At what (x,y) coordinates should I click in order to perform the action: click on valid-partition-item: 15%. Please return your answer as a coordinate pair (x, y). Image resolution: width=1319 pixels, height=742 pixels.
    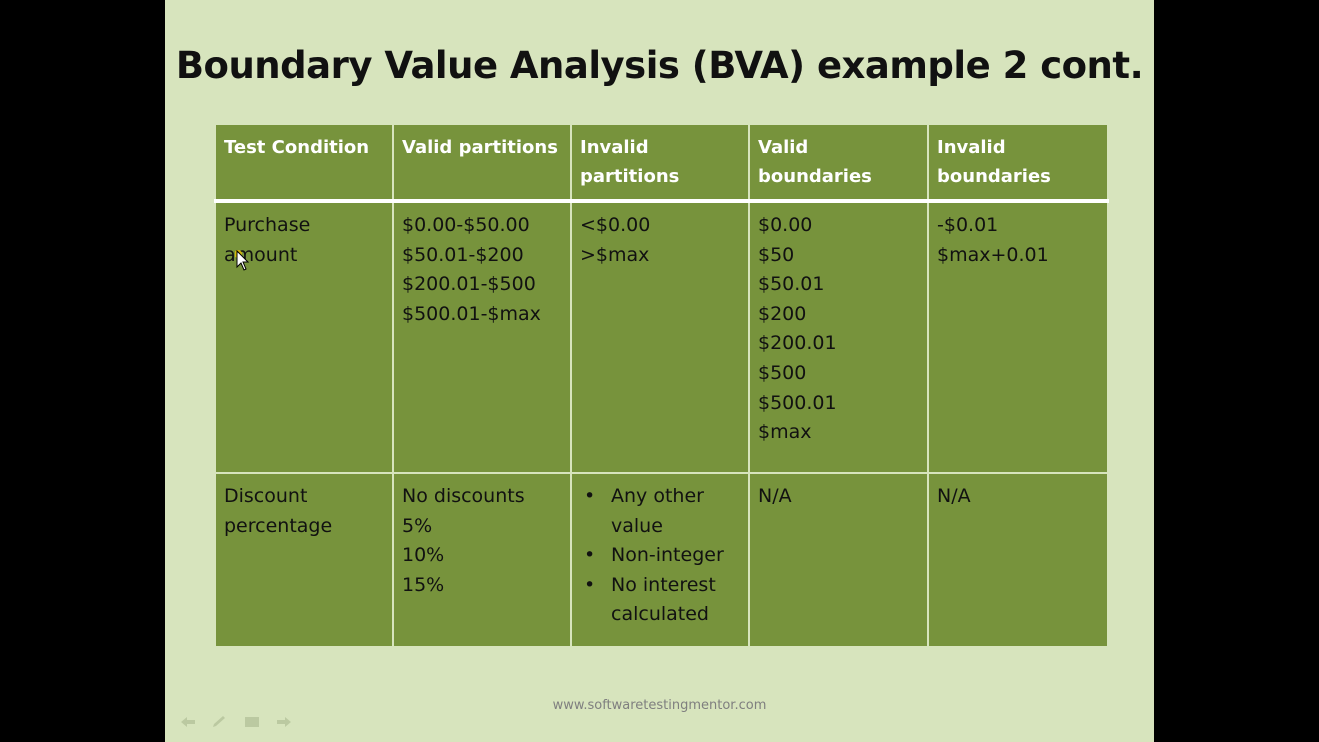
    Looking at the image, I should click on (423, 584).